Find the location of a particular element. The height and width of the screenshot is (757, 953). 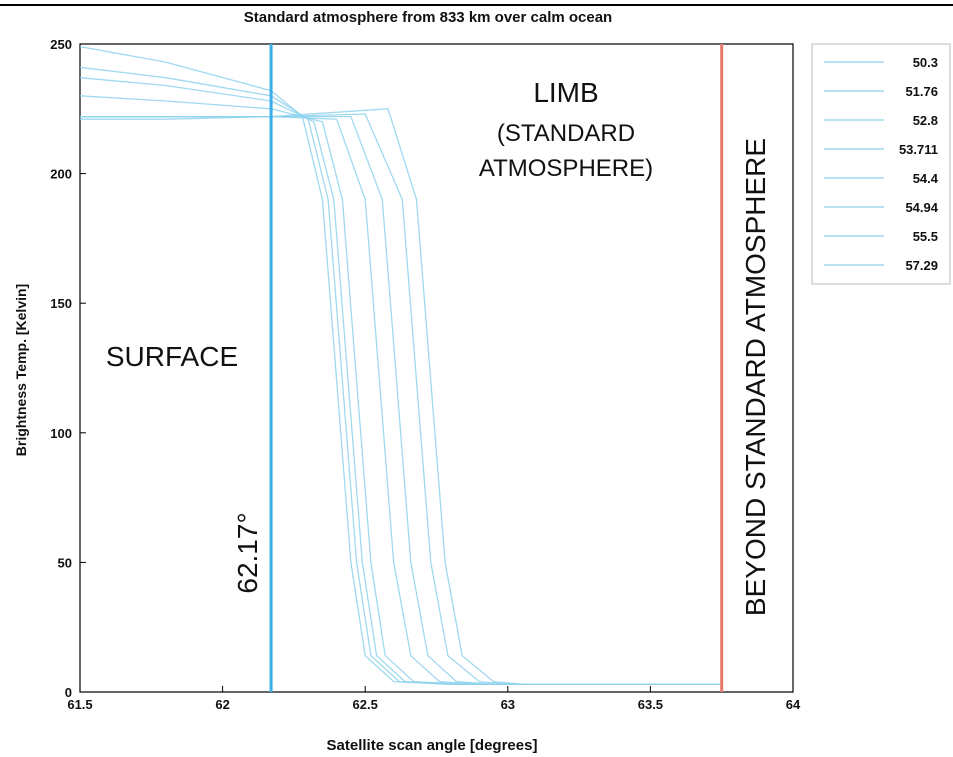

legend-label: 54.4 is located at coordinates (926, 178).